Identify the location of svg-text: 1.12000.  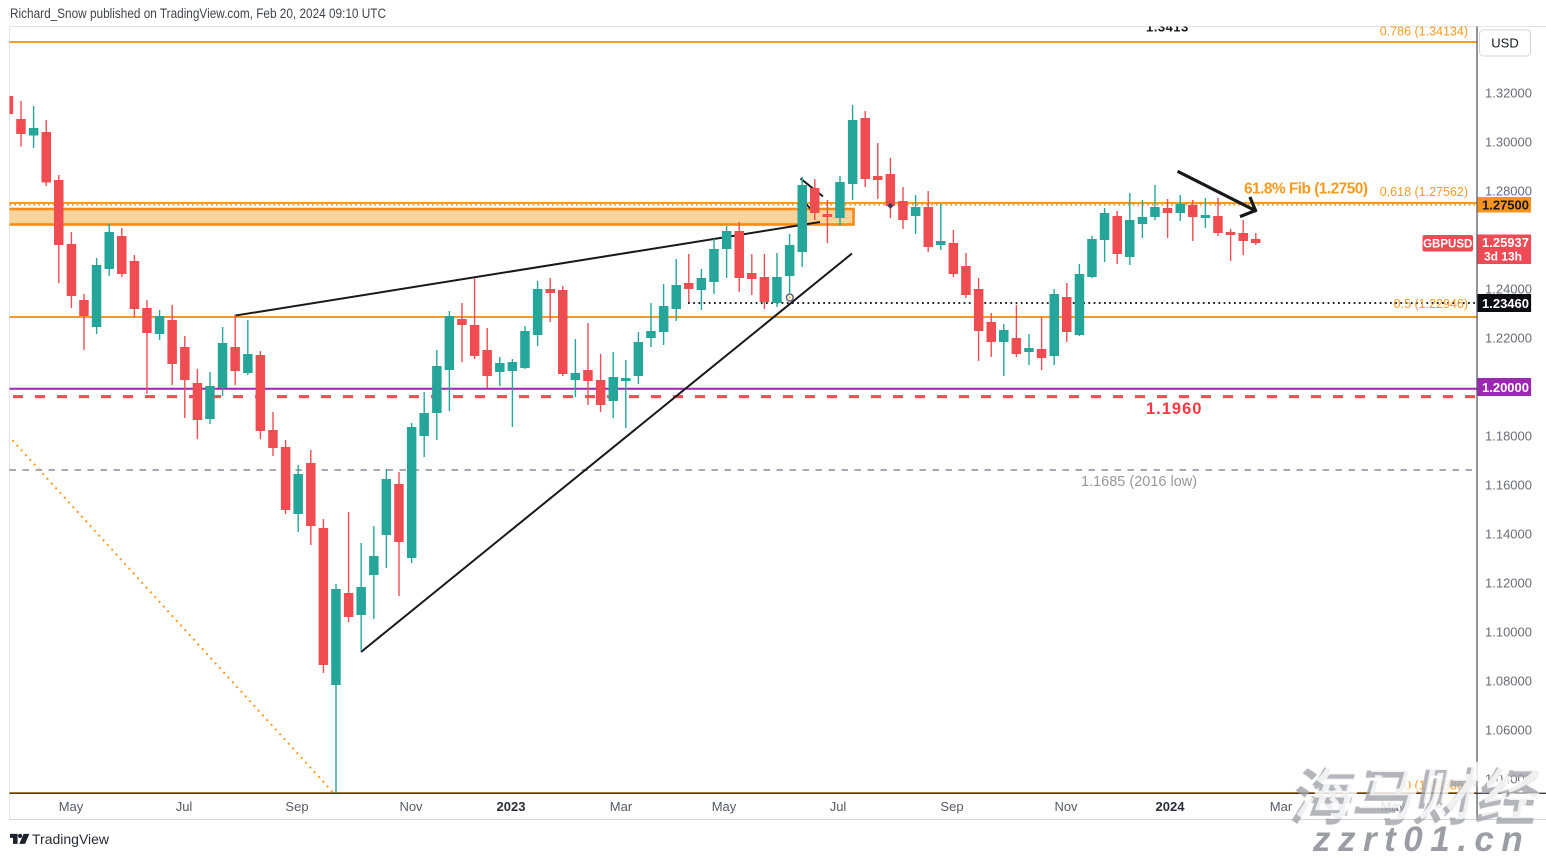
(1508, 583).